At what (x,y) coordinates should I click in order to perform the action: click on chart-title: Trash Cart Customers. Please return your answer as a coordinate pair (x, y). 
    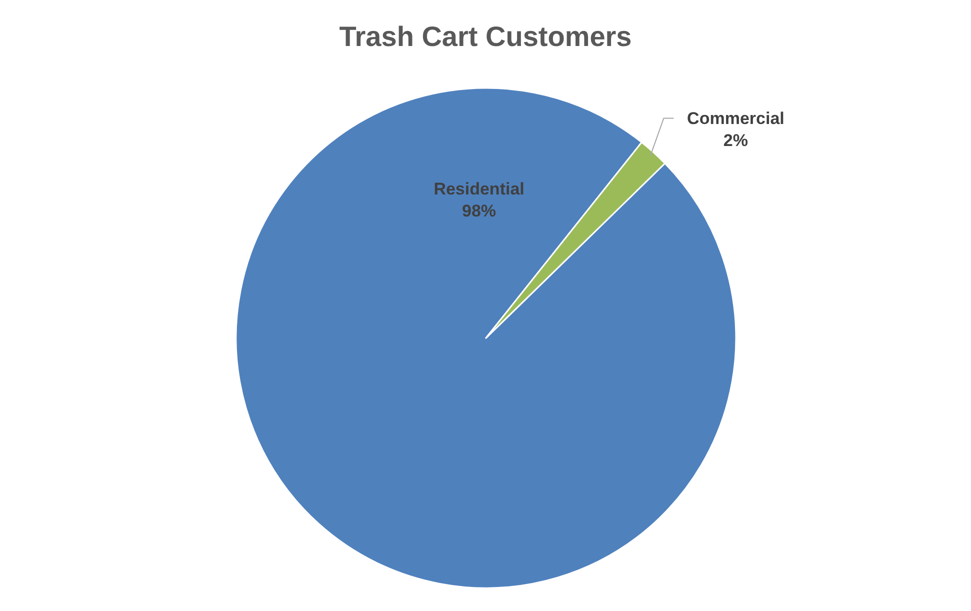
    Looking at the image, I should click on (485, 36).